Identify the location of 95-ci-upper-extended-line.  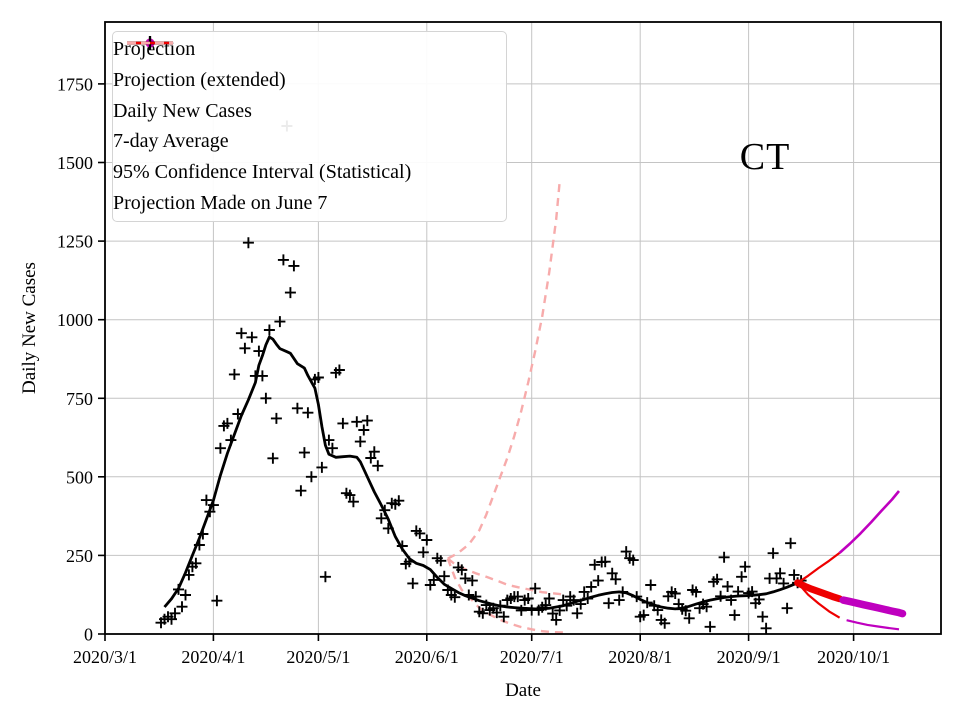
(869, 522).